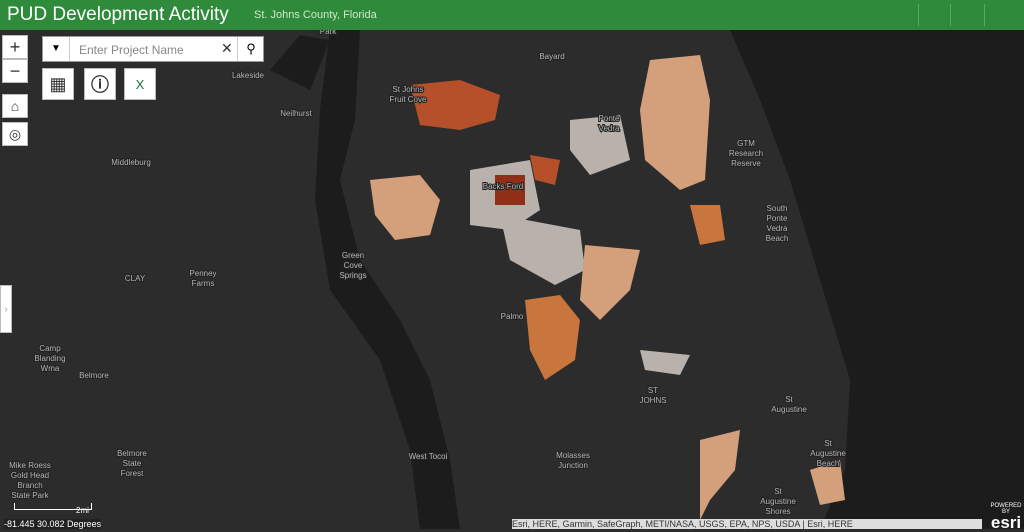 The width and height of the screenshot is (1024, 532). Describe the element at coordinates (56, 49) in the screenshot. I see `search-dropdown: ▼` at that location.